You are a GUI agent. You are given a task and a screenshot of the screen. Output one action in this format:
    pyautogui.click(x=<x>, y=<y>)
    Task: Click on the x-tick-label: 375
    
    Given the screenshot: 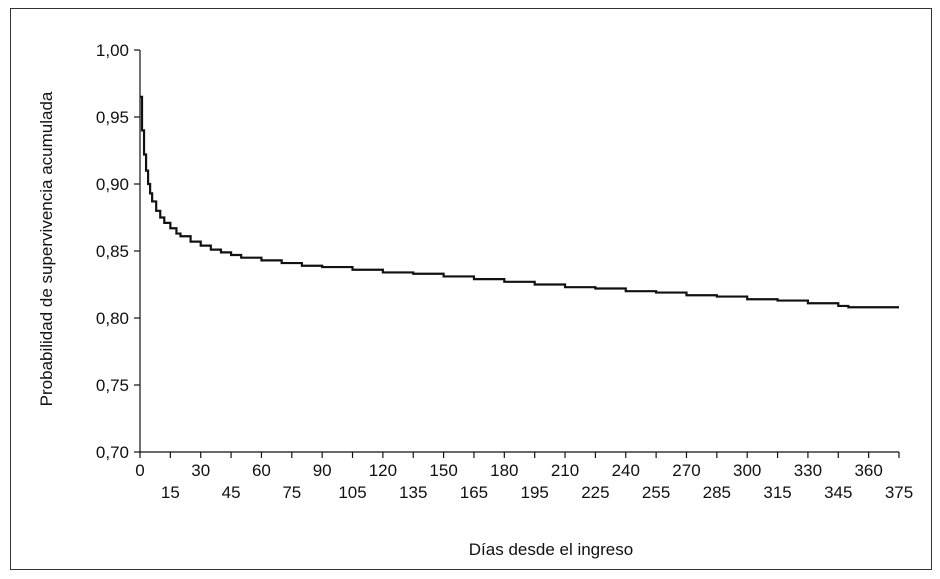 What is the action you would take?
    pyautogui.click(x=899, y=492)
    